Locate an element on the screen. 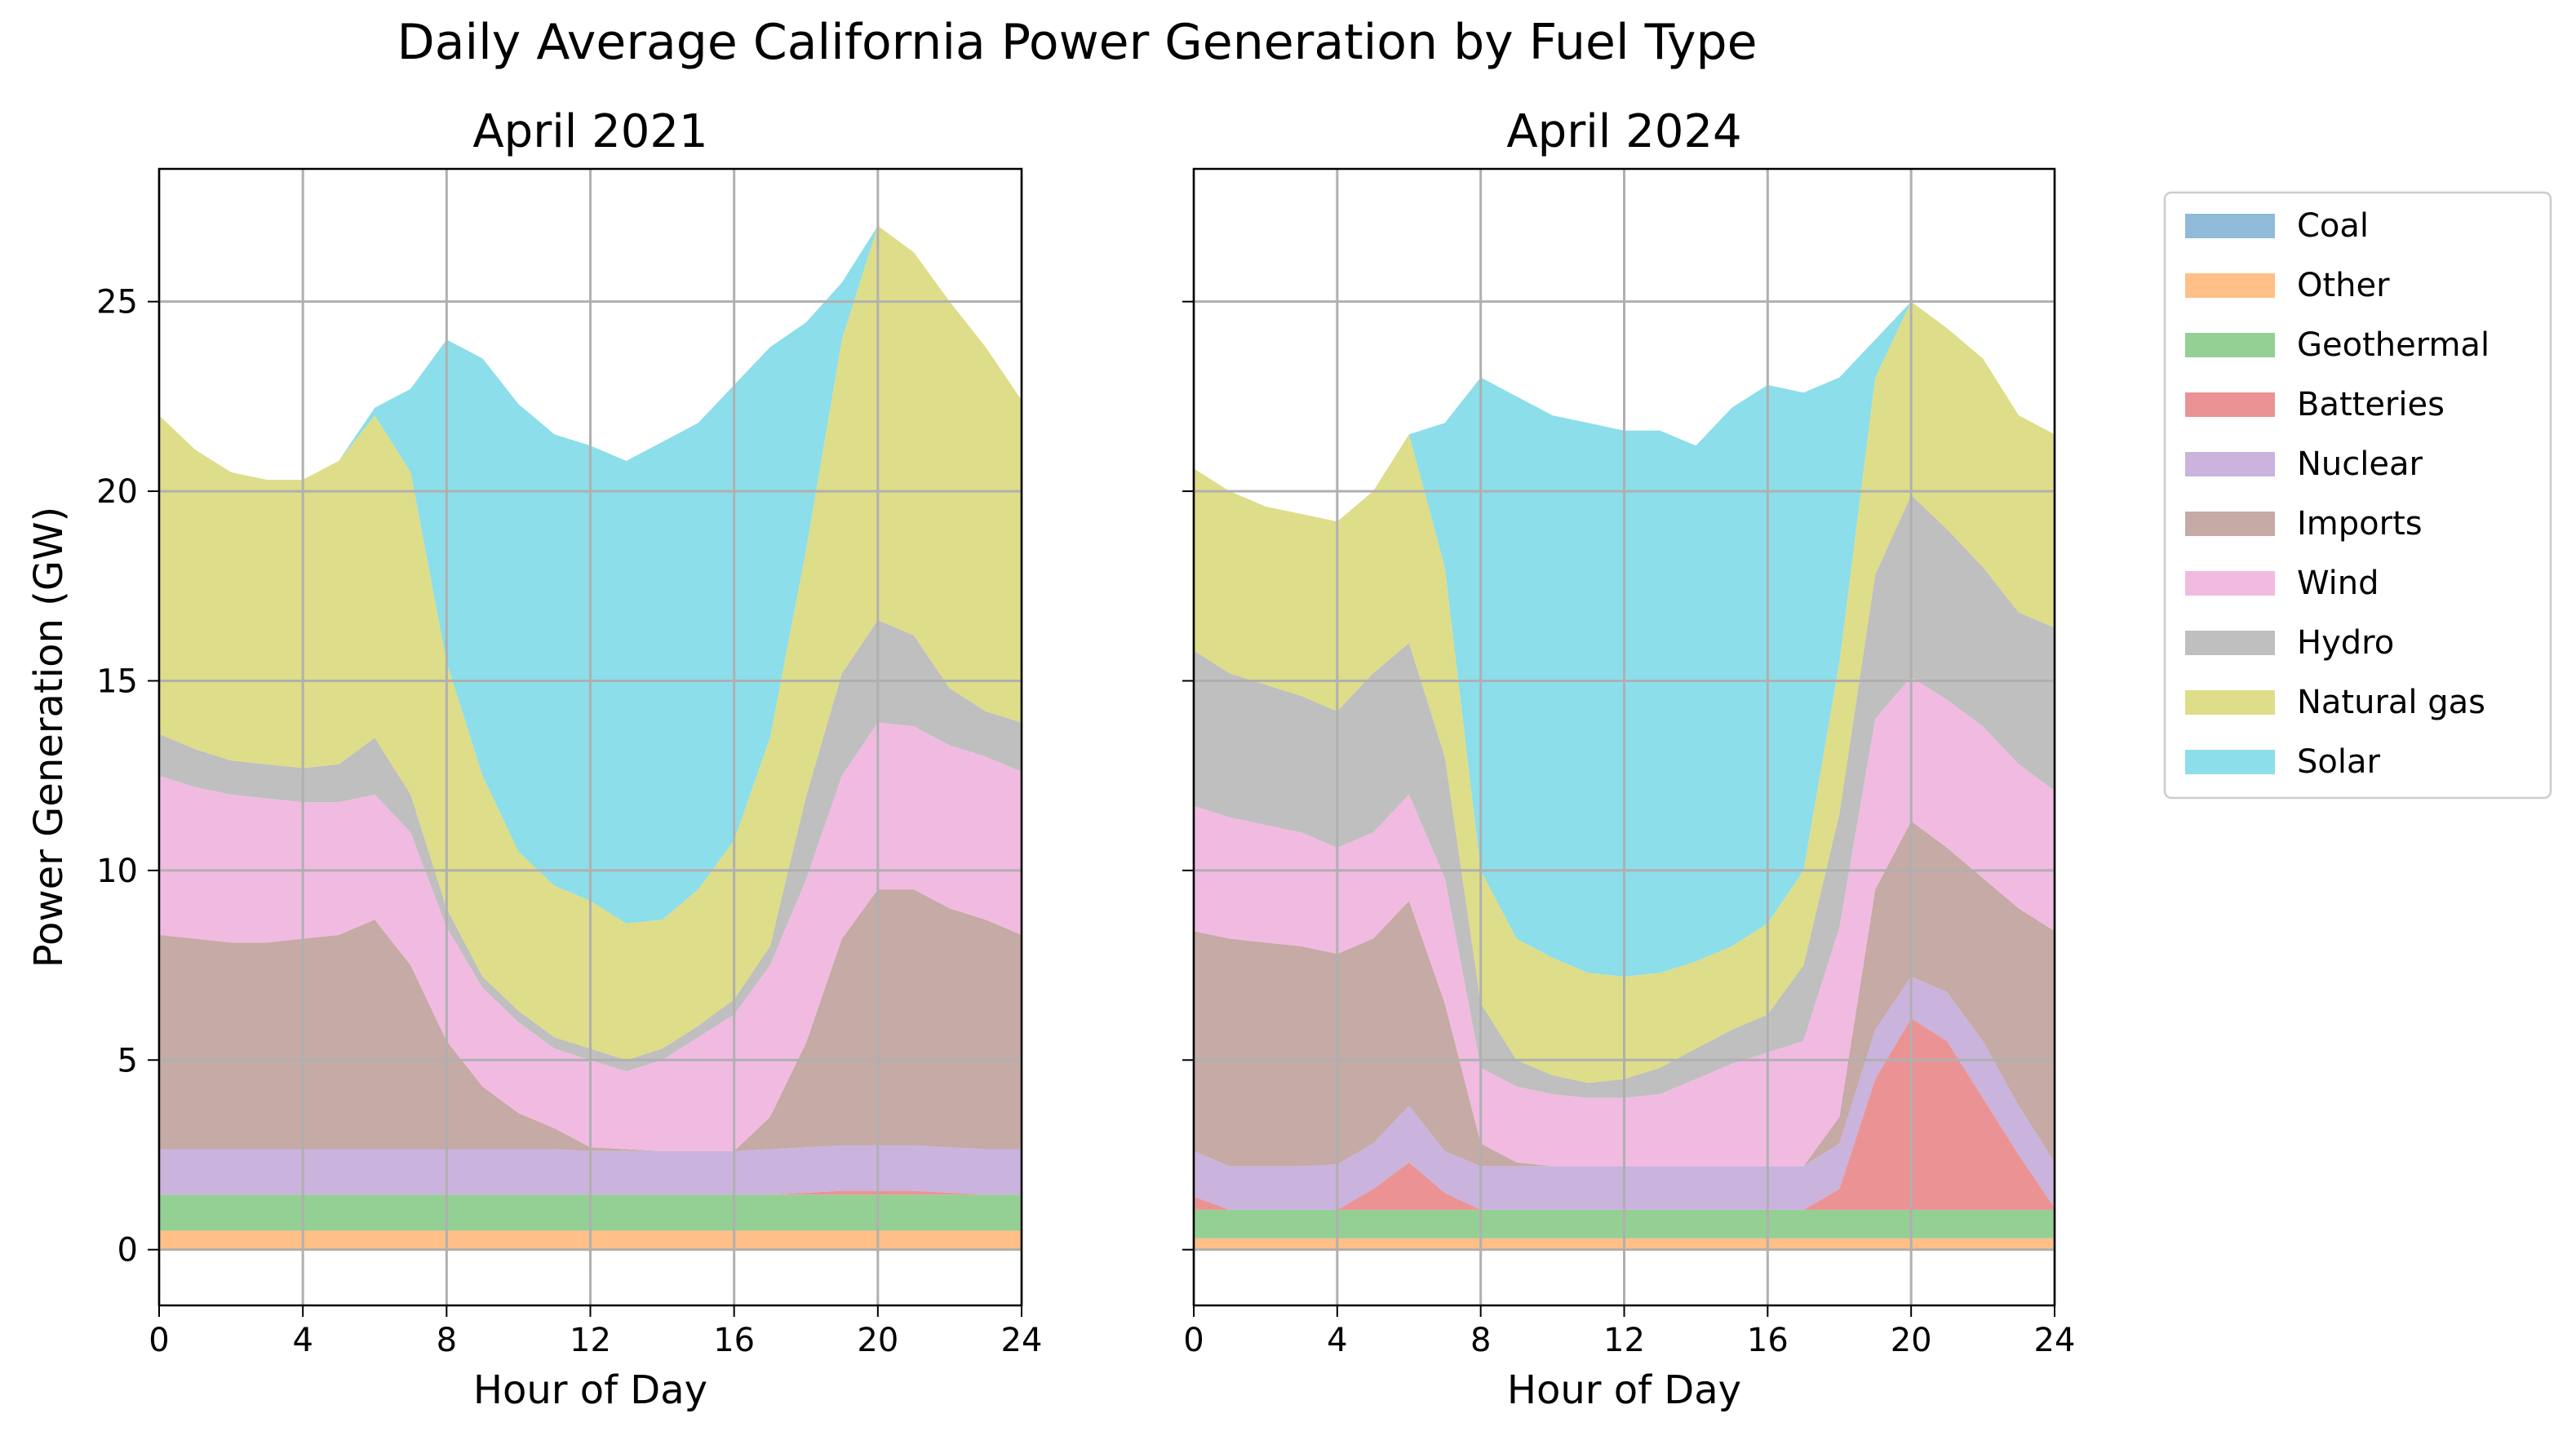 The image size is (2576, 1449). legend-label: Hydro is located at coordinates (2345, 643).